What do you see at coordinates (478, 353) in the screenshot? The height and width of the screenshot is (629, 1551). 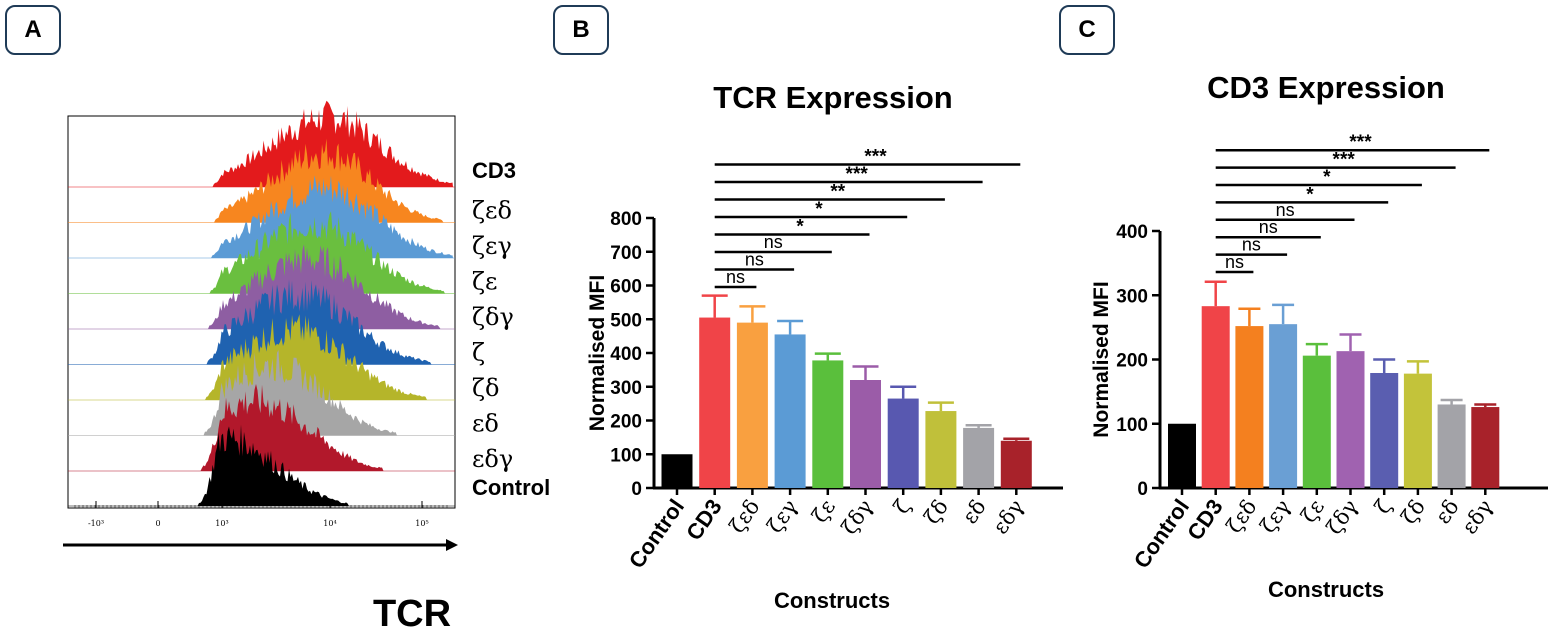 I see `histogram-label-6: ζ` at bounding box center [478, 353].